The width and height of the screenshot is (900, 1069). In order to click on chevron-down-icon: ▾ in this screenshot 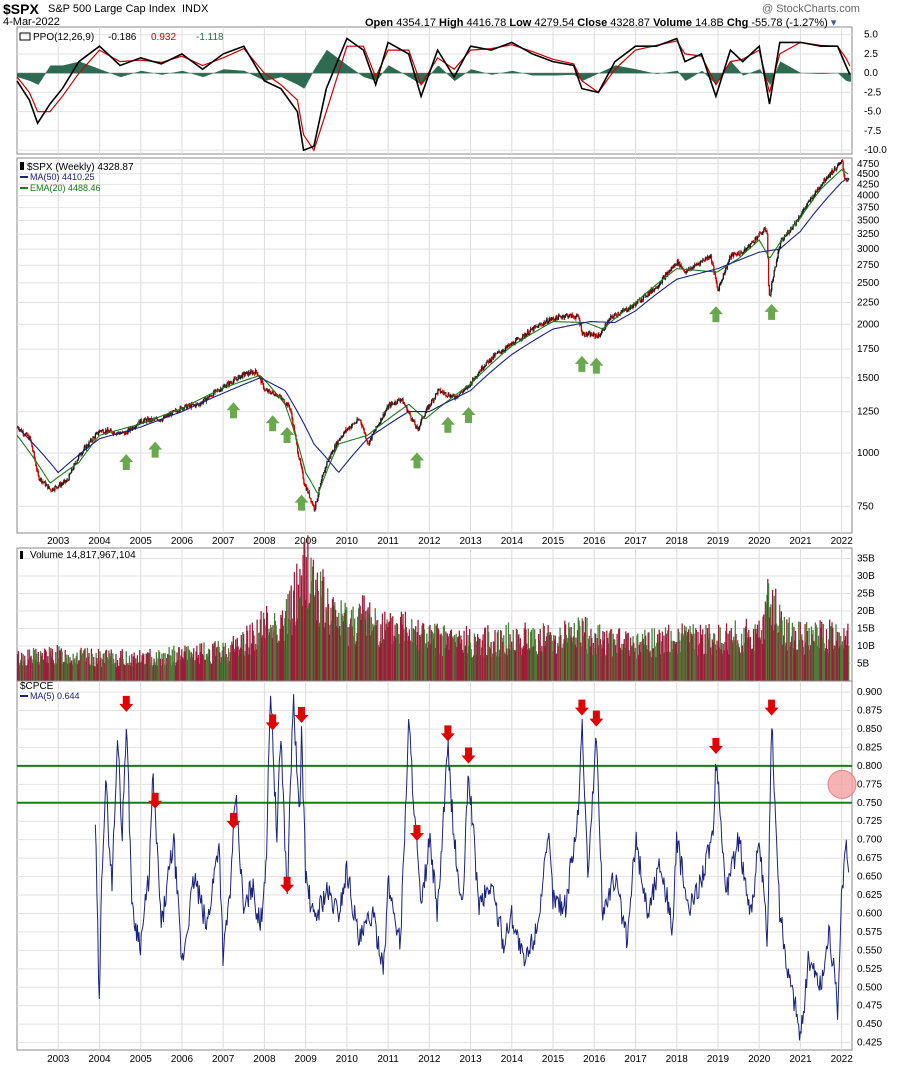, I will do `click(833, 23)`.